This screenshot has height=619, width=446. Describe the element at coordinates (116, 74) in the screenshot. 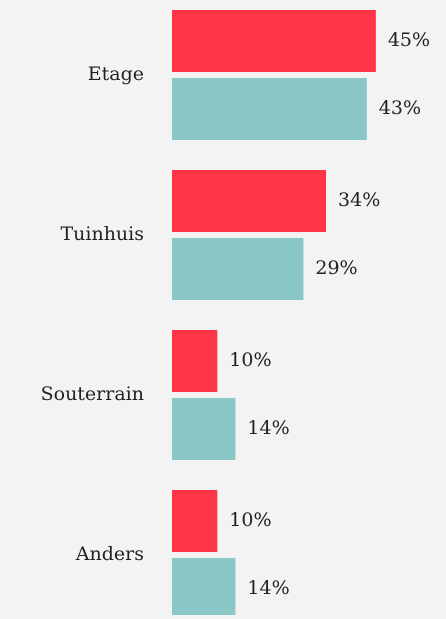

I see `category-label: Etage` at that location.